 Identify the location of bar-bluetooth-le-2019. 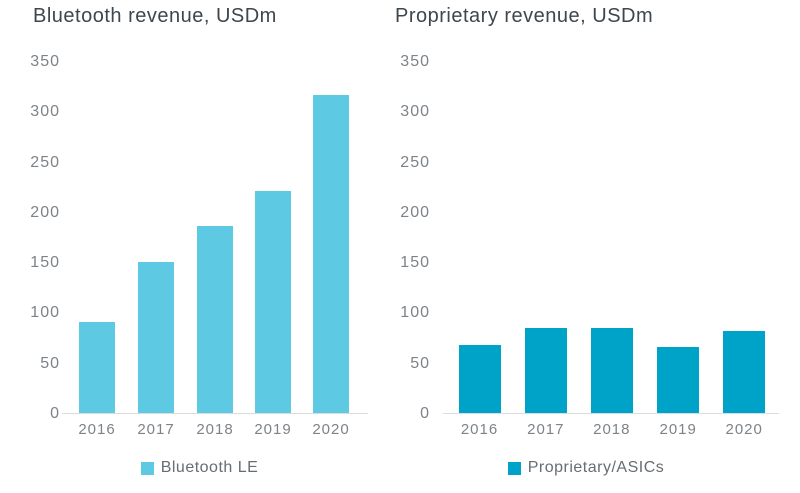
(273, 302).